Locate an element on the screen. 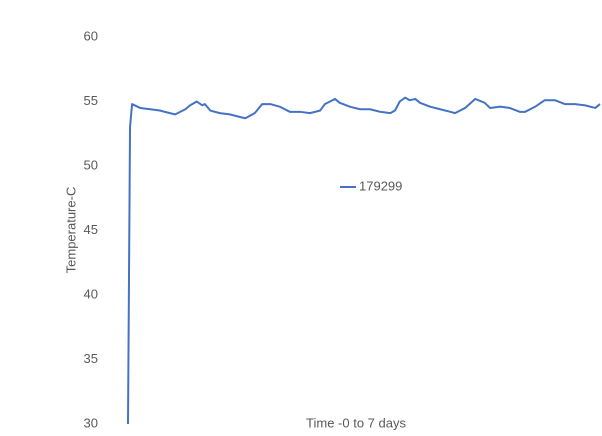  y-axis-label: Temperature-C is located at coordinates (70, 230).